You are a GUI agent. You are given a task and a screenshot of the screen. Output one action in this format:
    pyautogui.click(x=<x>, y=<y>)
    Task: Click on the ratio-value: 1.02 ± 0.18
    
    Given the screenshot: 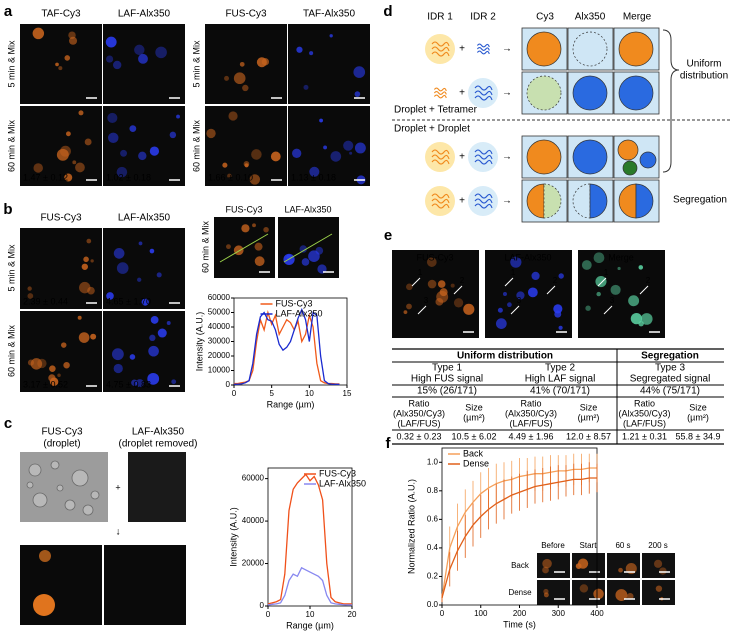 What is the action you would take?
    pyautogui.click(x=128, y=177)
    